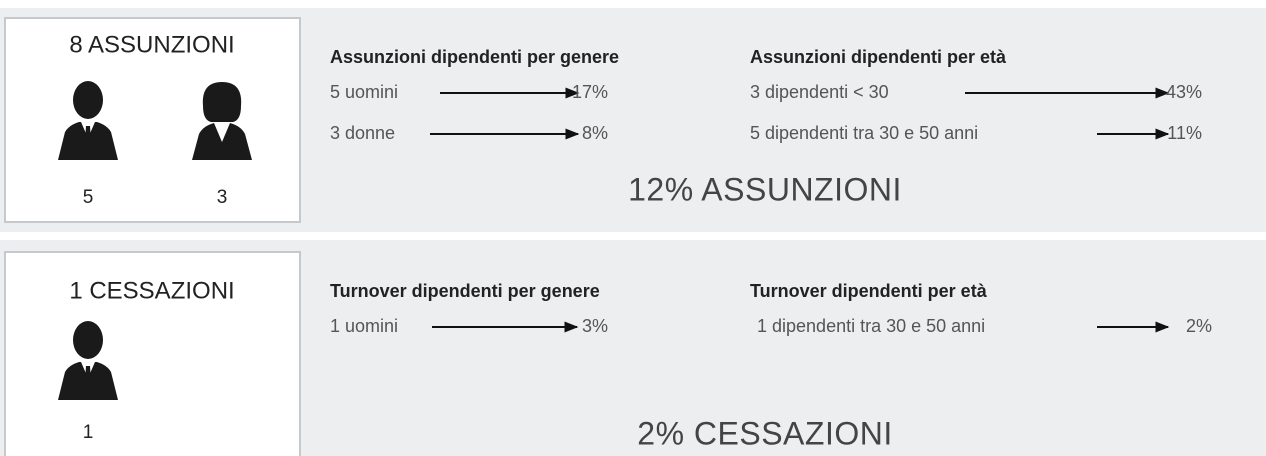  Describe the element at coordinates (764, 433) in the screenshot. I see `summary: 2% CESSAZIONI` at that location.